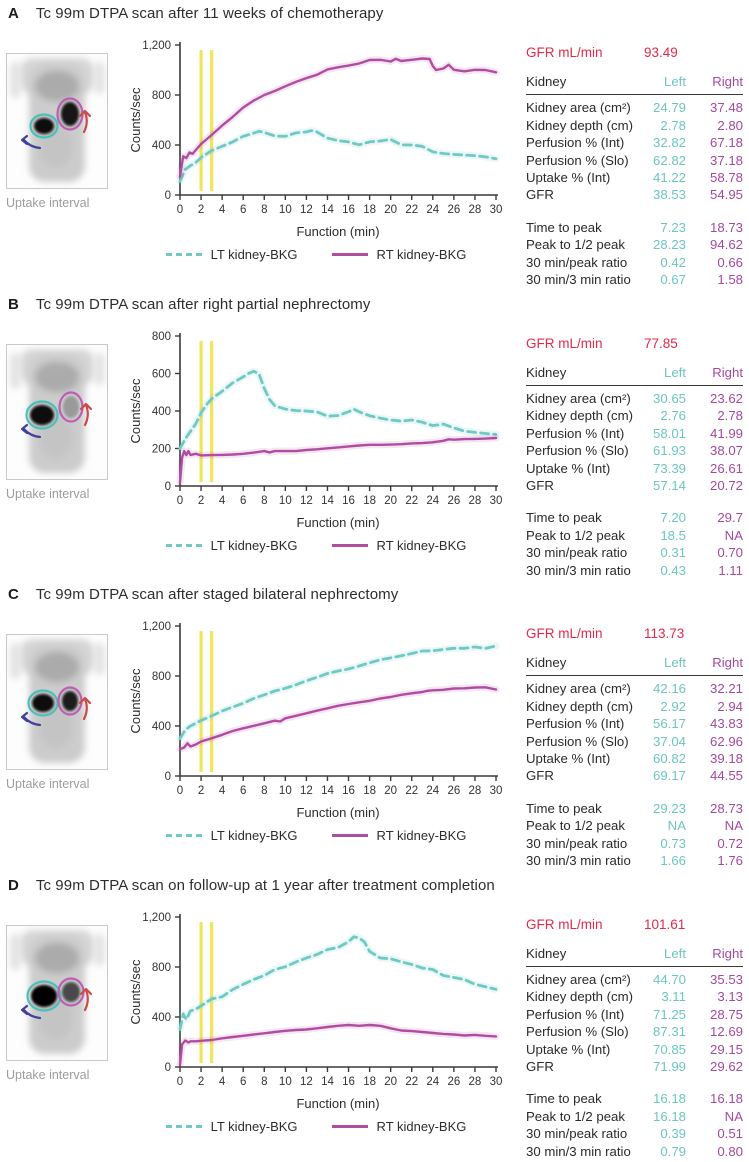  Describe the element at coordinates (161, 121) in the screenshot. I see `y-axis-ticks: 0 400 800 1,200` at that location.